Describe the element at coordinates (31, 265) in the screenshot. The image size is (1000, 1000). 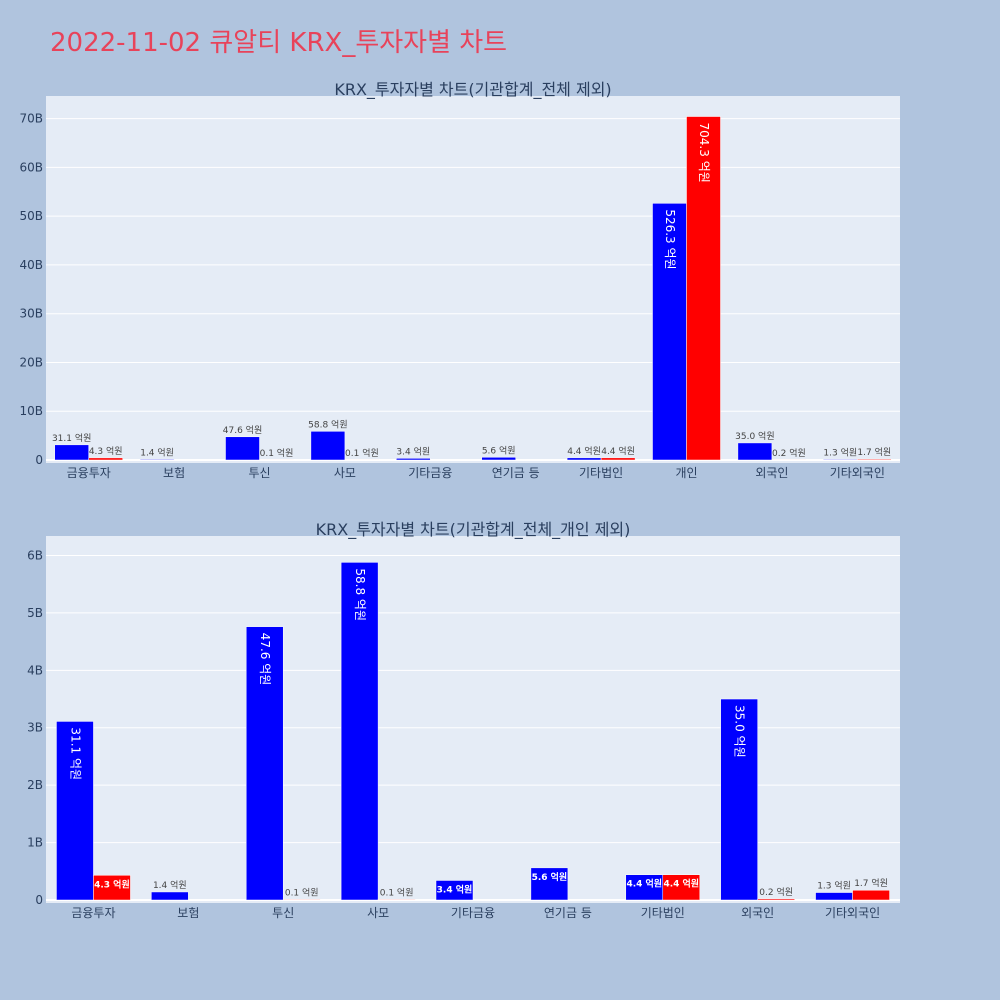
I see `y-tick-label: 40B` at that location.